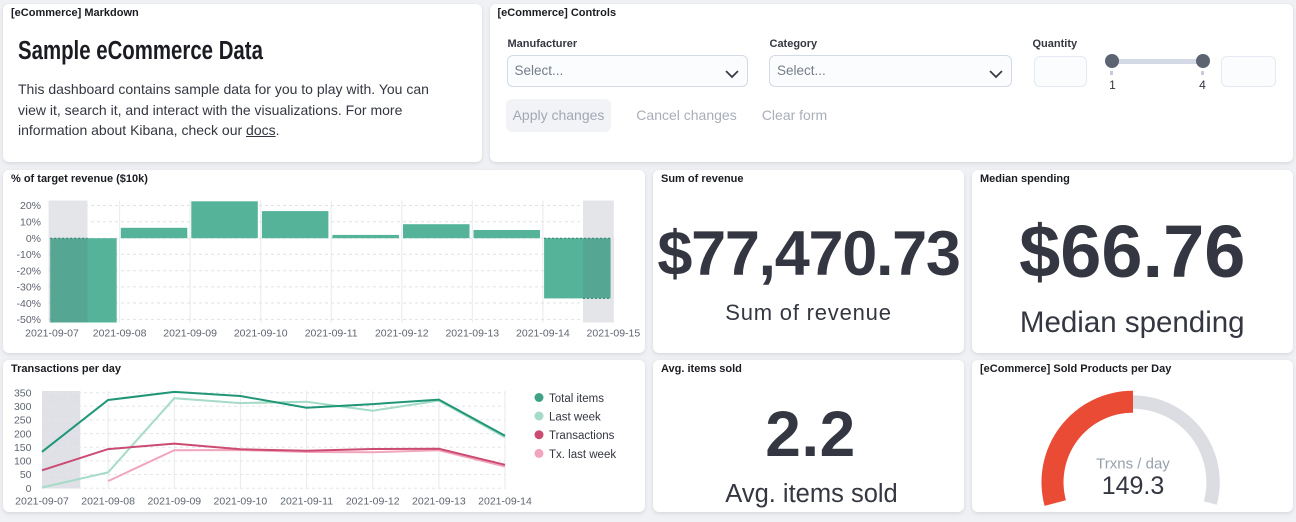 The height and width of the screenshot is (522, 1296). What do you see at coordinates (1133, 463) in the screenshot?
I see `svg-text: Trxns / day` at bounding box center [1133, 463].